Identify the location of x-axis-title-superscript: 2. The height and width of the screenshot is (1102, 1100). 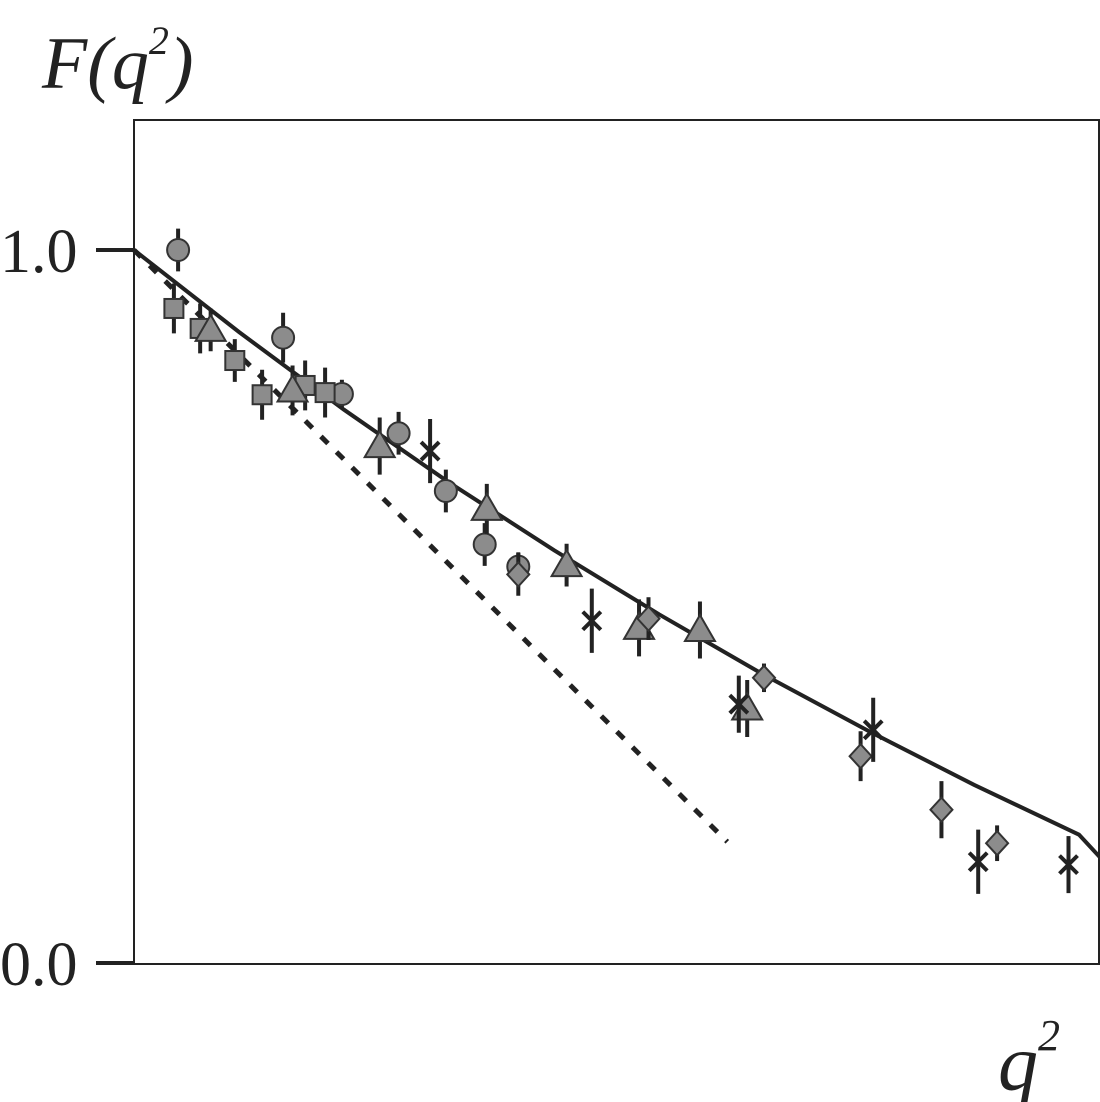
(1049, 1035).